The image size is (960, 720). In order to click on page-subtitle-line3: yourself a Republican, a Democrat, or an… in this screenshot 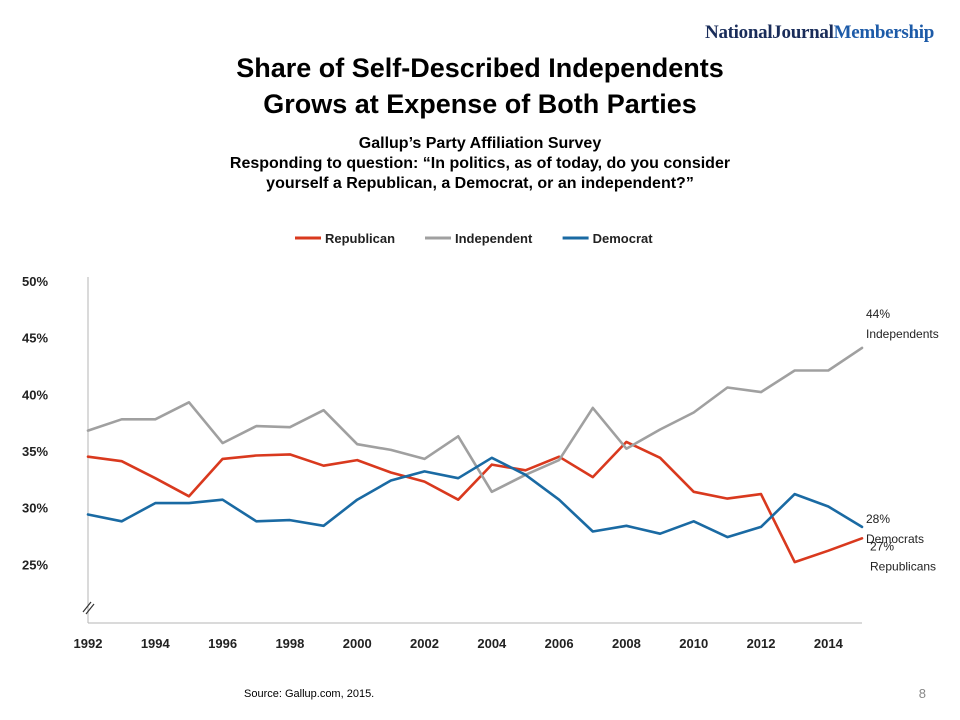, I will do `click(480, 183)`.